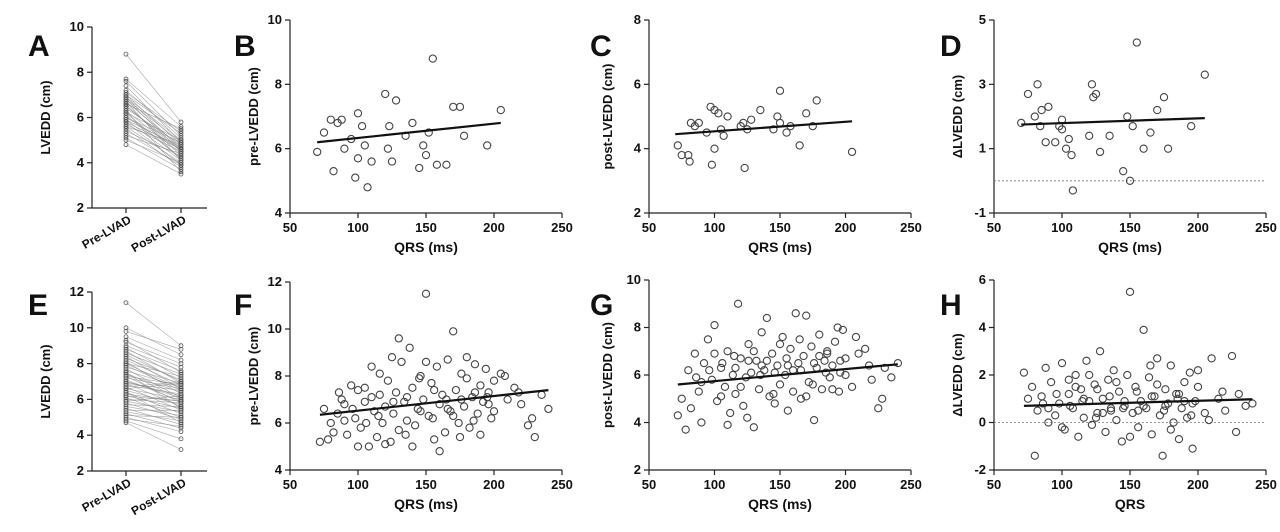 This screenshot has height=532, width=1280. What do you see at coordinates (159, 233) in the screenshot?
I see `panel-a-x-tick-label: Post-LVAD` at bounding box center [159, 233].